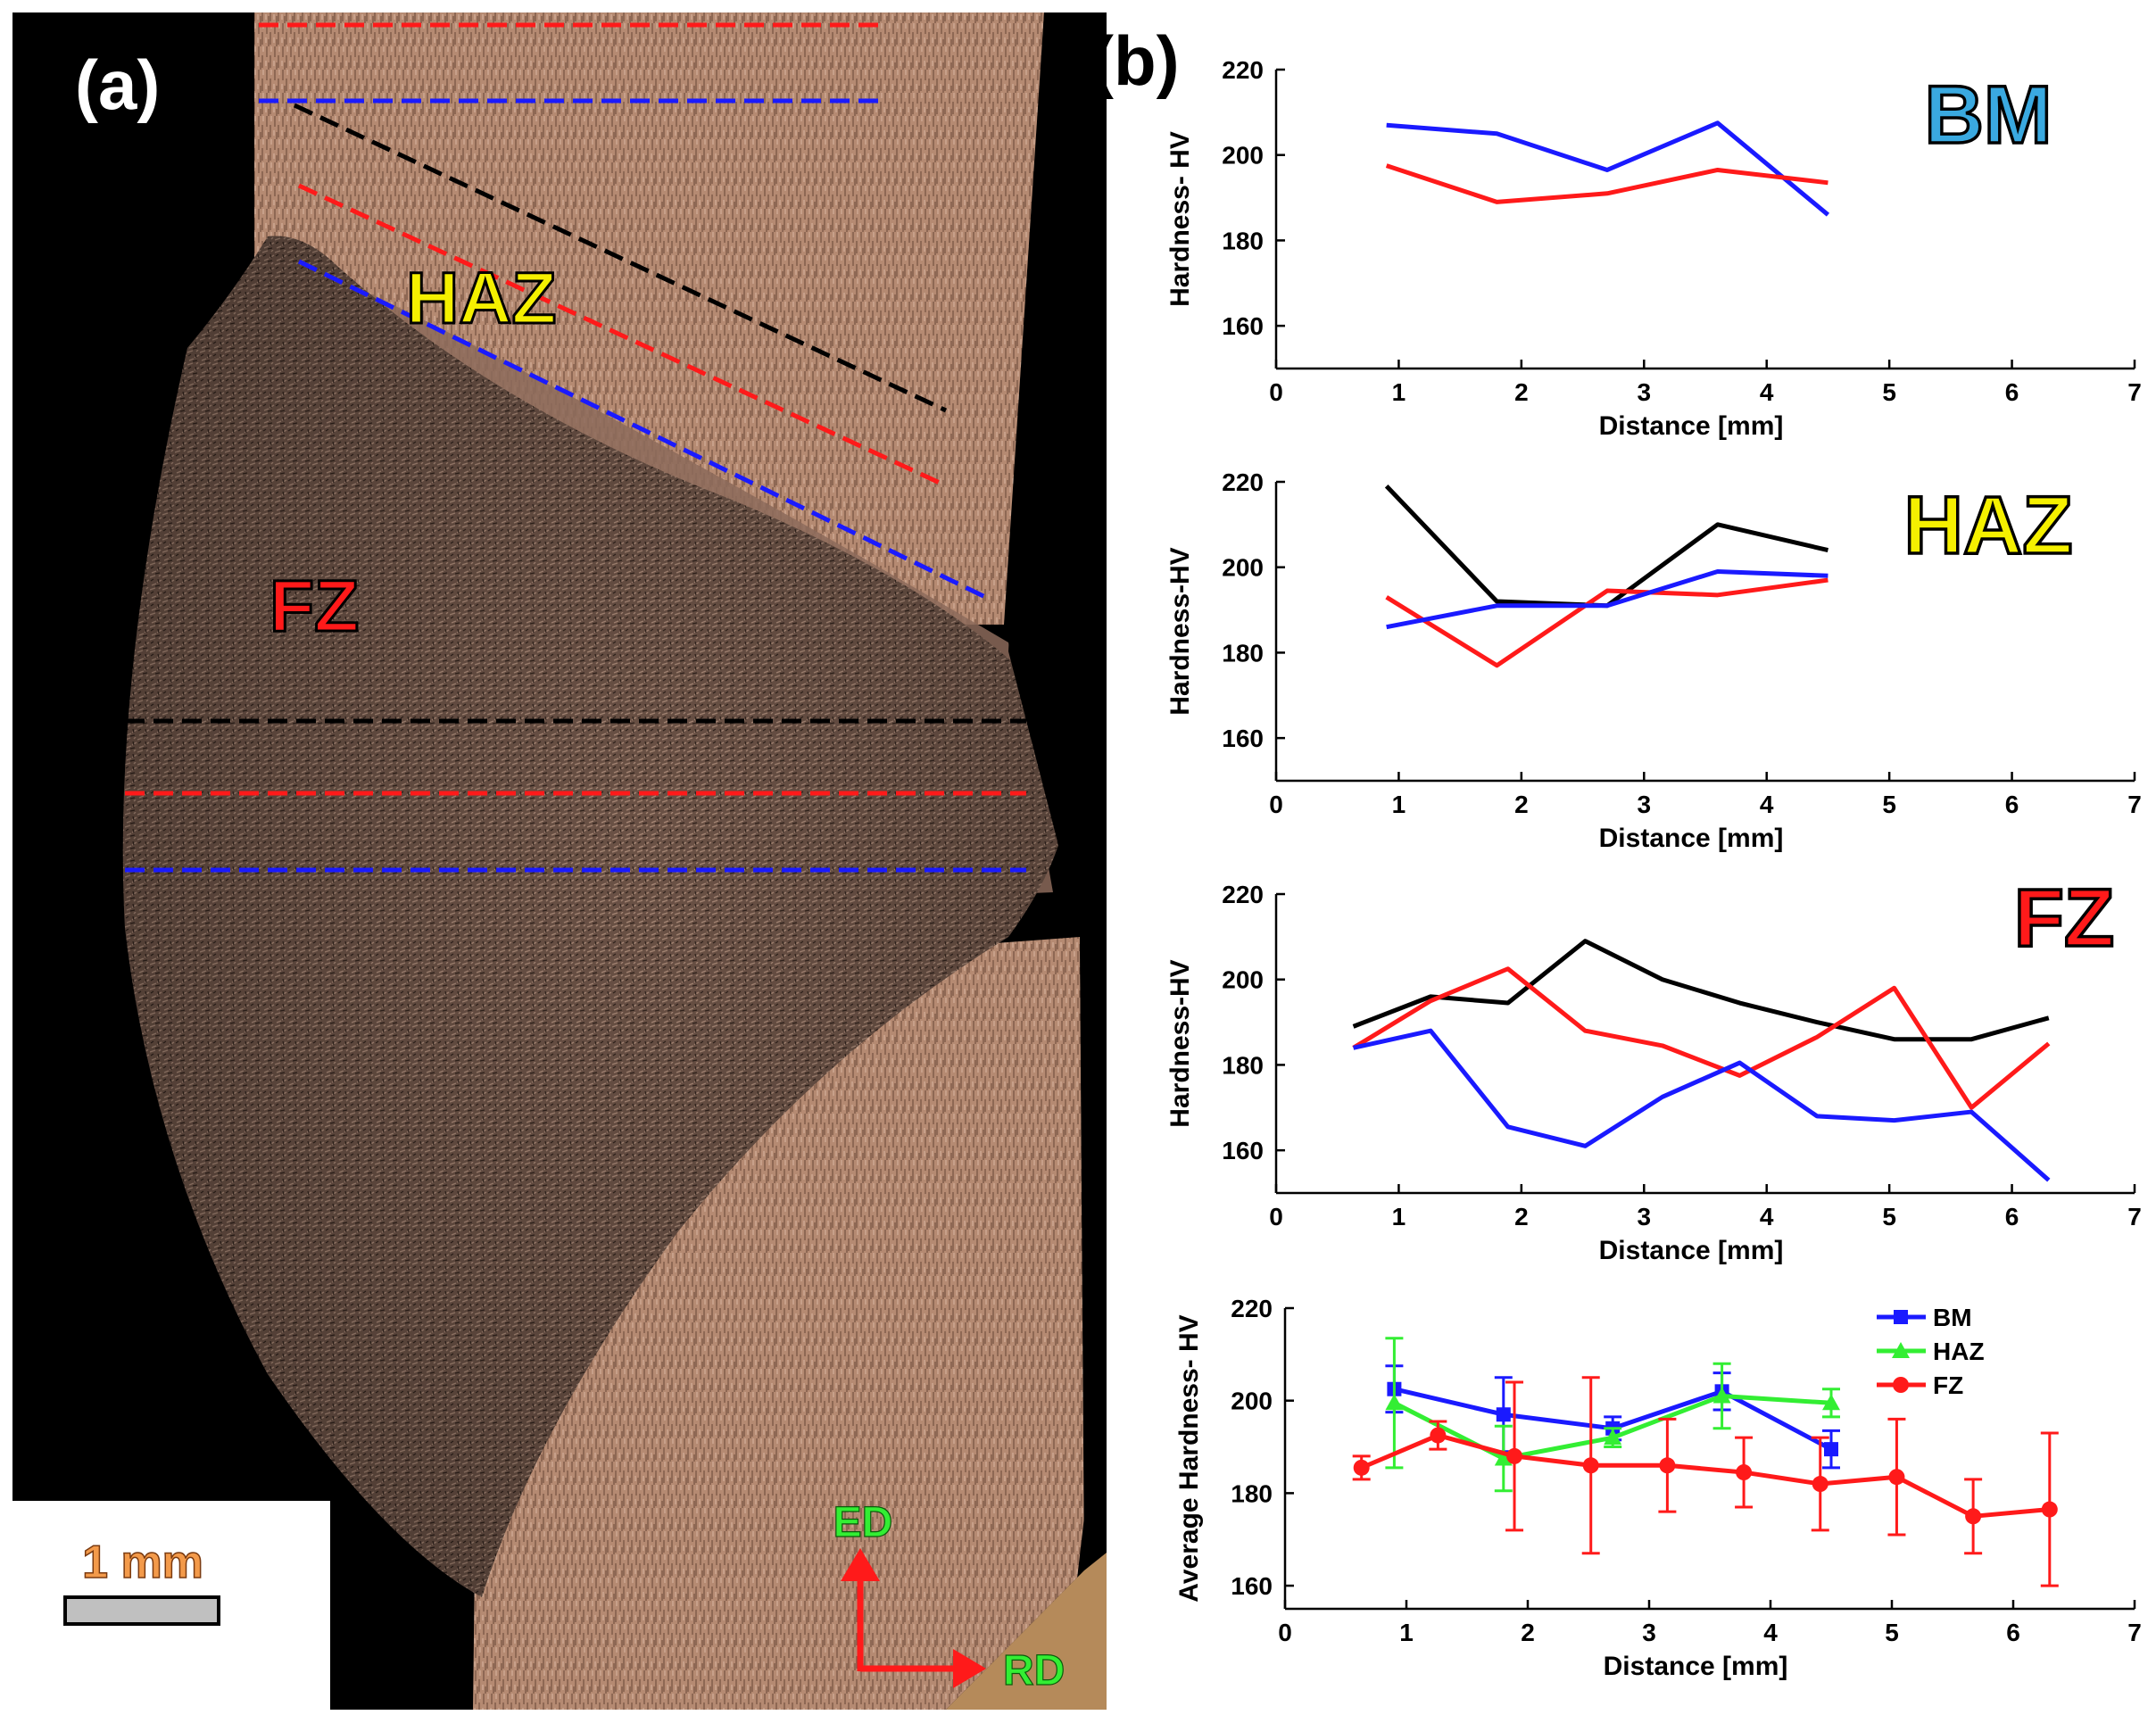 This screenshot has height=1715, width=2156. I want to click on legend-label: HAZ, so click(1959, 1351).